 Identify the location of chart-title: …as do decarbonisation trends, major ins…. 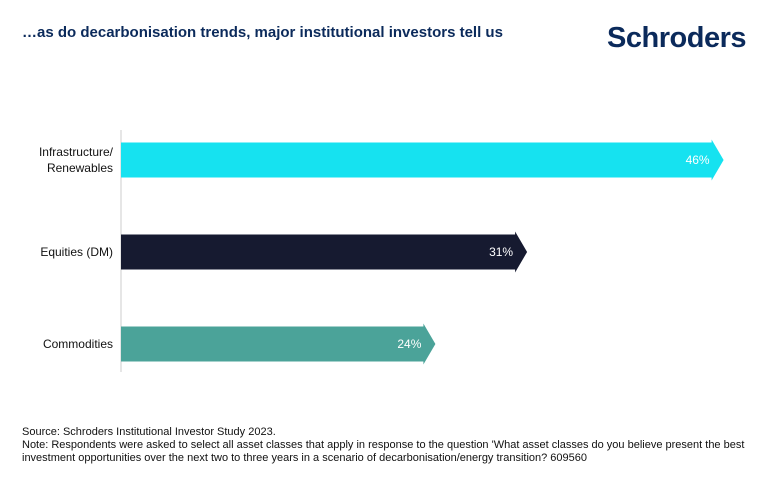
(262, 32).